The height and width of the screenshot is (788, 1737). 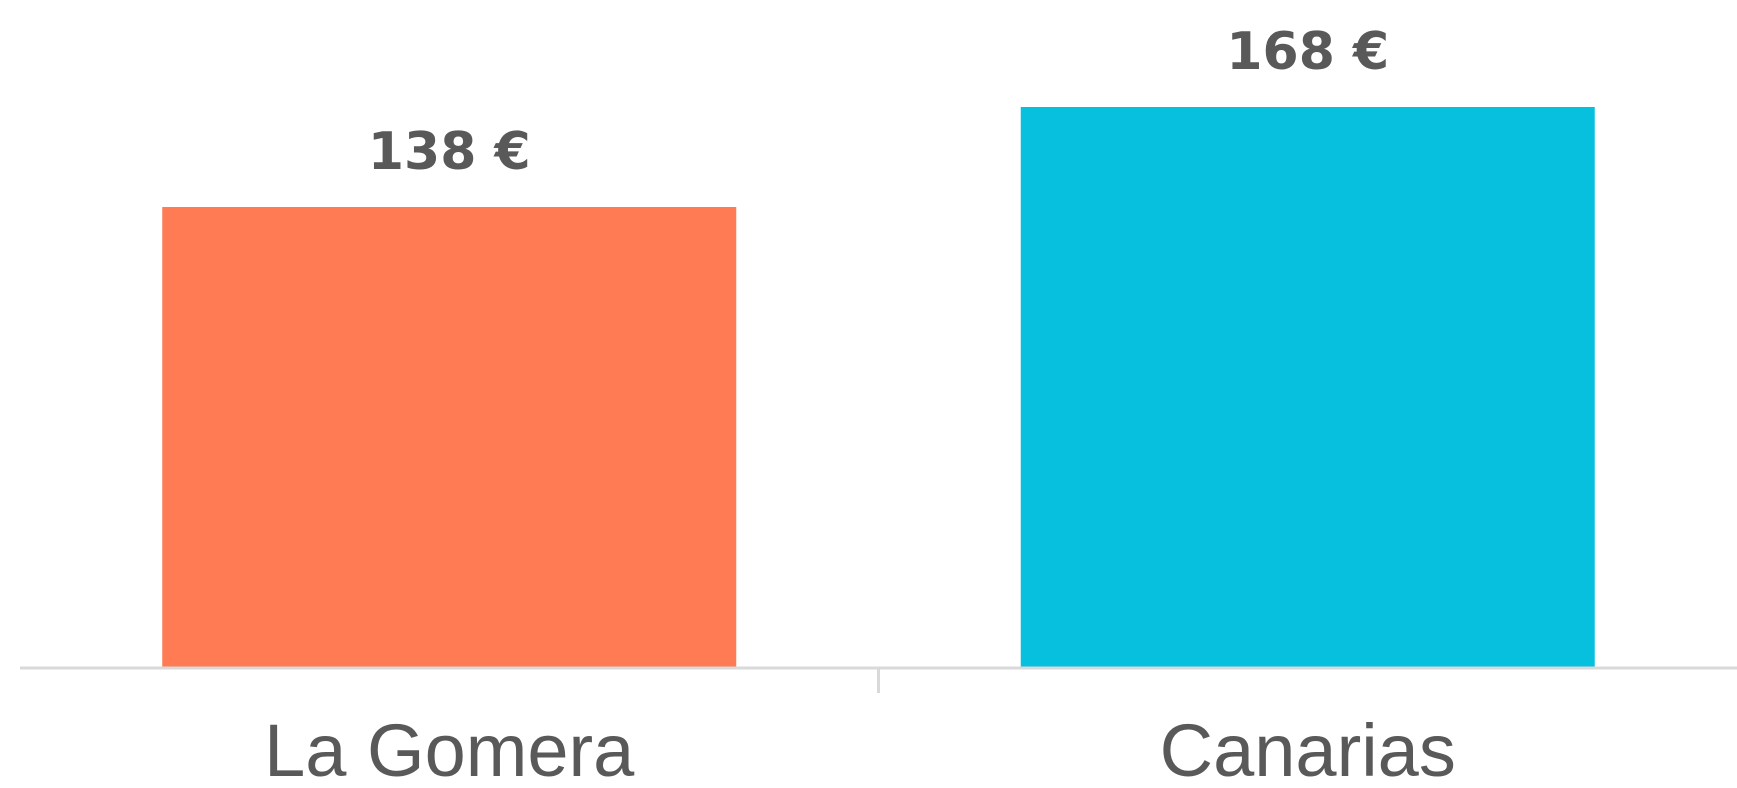 I want to click on category-label-canarias: Canarias, so click(x=1308, y=748).